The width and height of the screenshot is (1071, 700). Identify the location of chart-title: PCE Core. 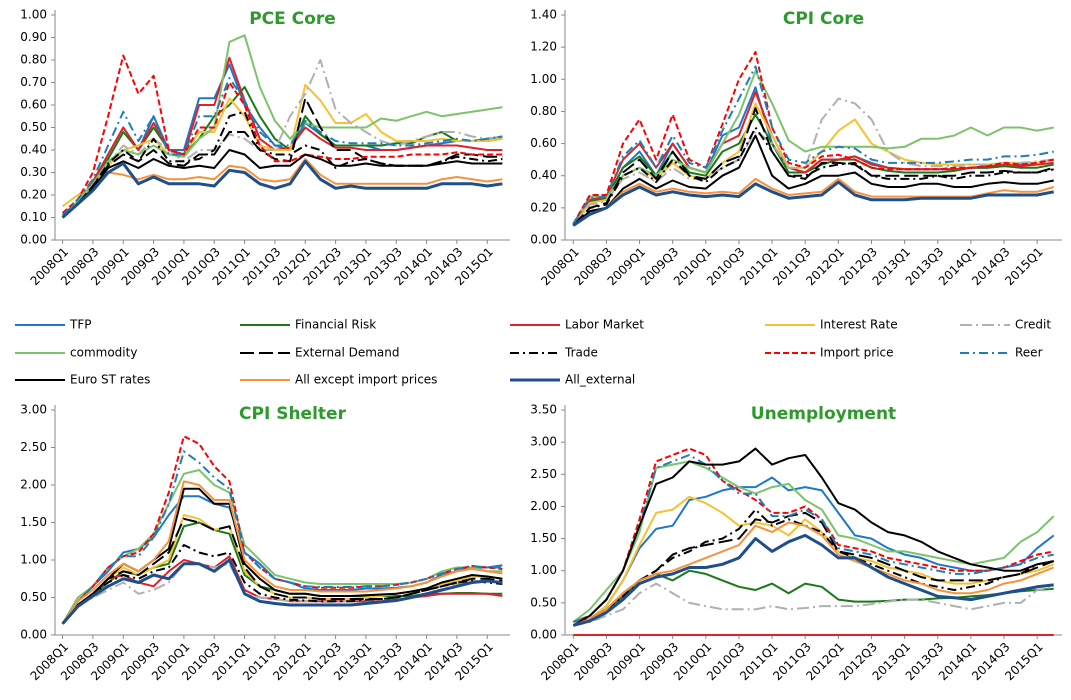
(292, 19).